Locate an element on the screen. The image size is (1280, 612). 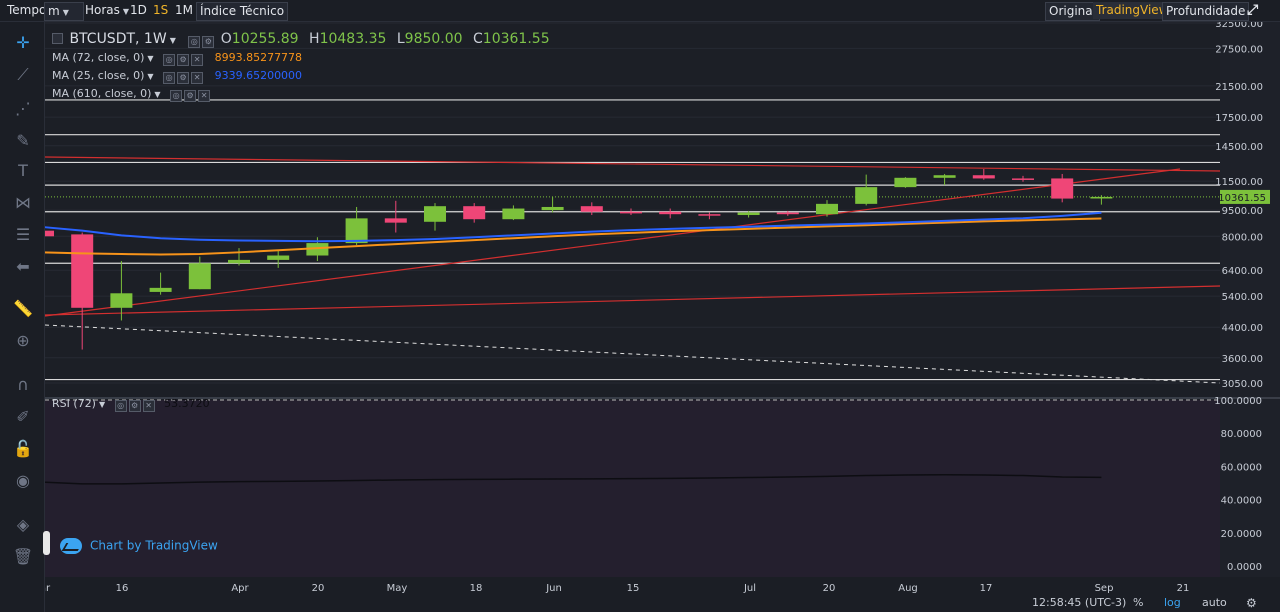
time-tick-label: Jul is located at coordinates (749, 588).